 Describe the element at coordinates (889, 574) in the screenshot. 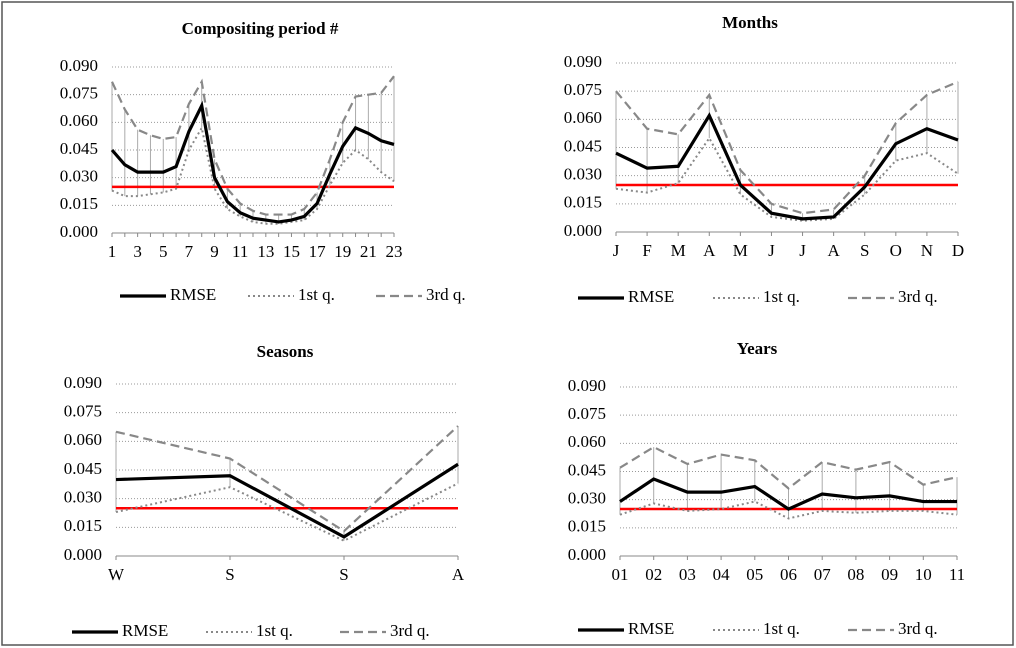

I see `x-tick-label: 09` at that location.